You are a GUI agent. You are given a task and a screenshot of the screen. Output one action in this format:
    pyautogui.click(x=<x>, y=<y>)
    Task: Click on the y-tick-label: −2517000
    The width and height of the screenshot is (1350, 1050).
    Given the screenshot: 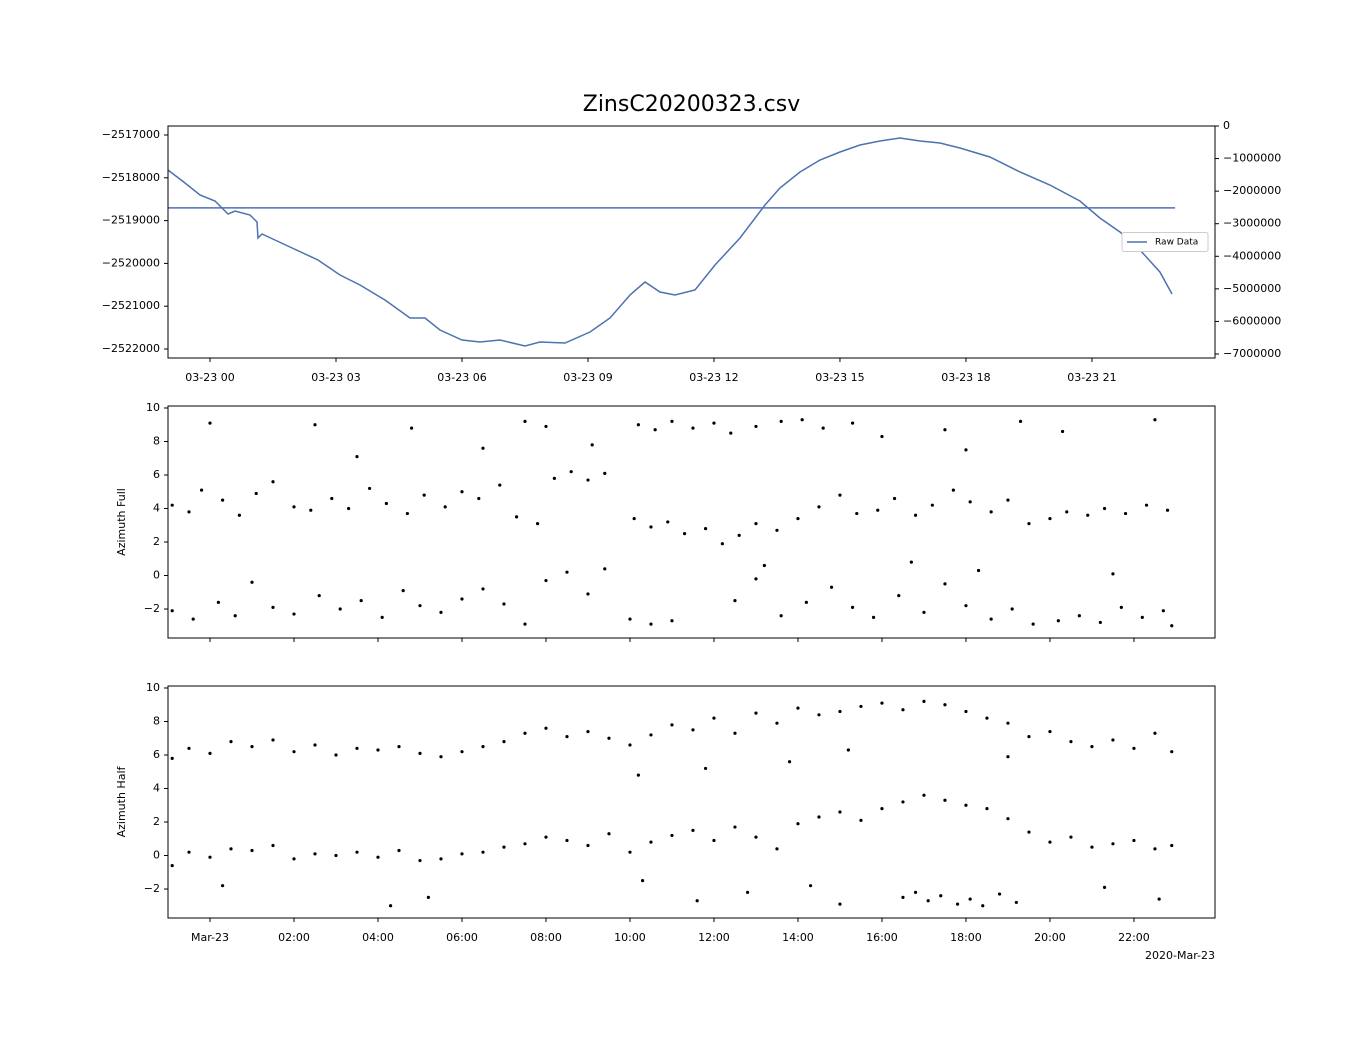 What is the action you would take?
    pyautogui.click(x=131, y=134)
    